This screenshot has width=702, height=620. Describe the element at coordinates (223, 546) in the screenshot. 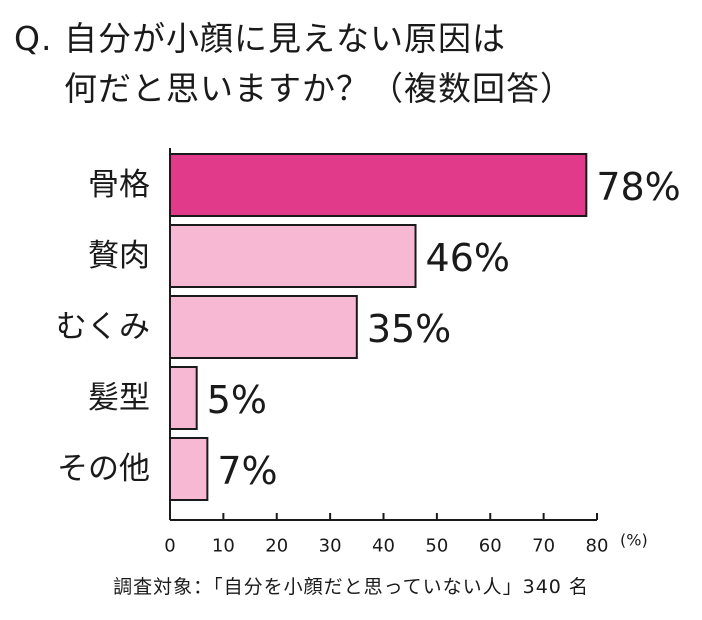

I see `x-tick-label: 10` at that location.